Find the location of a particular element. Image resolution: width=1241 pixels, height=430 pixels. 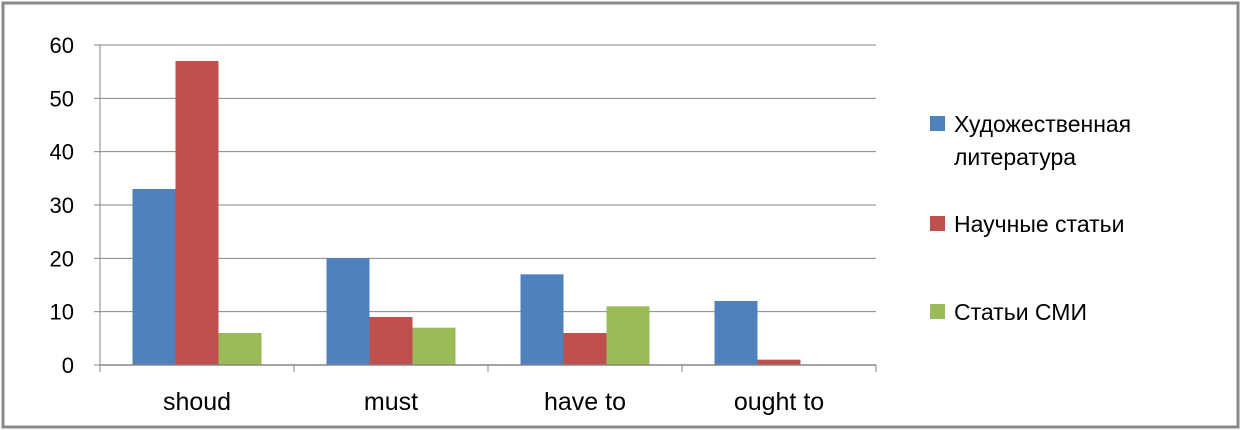

y-tick-label: 30 is located at coordinates (62, 205).